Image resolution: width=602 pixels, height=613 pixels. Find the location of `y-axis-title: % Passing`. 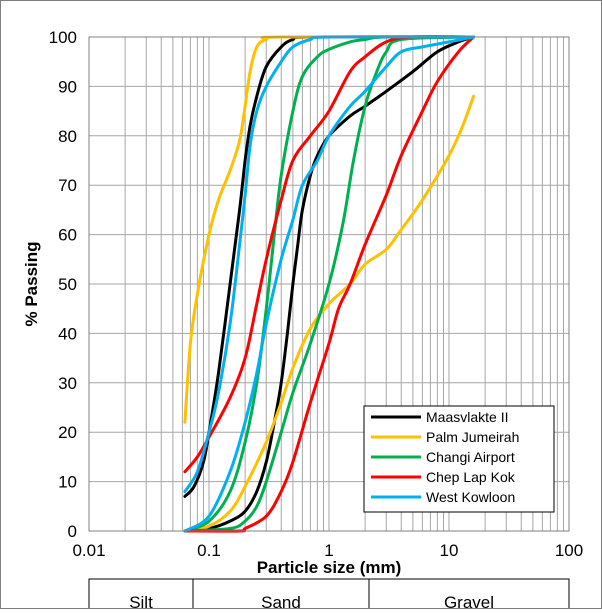

y-axis-title: % Passing is located at coordinates (31, 283).